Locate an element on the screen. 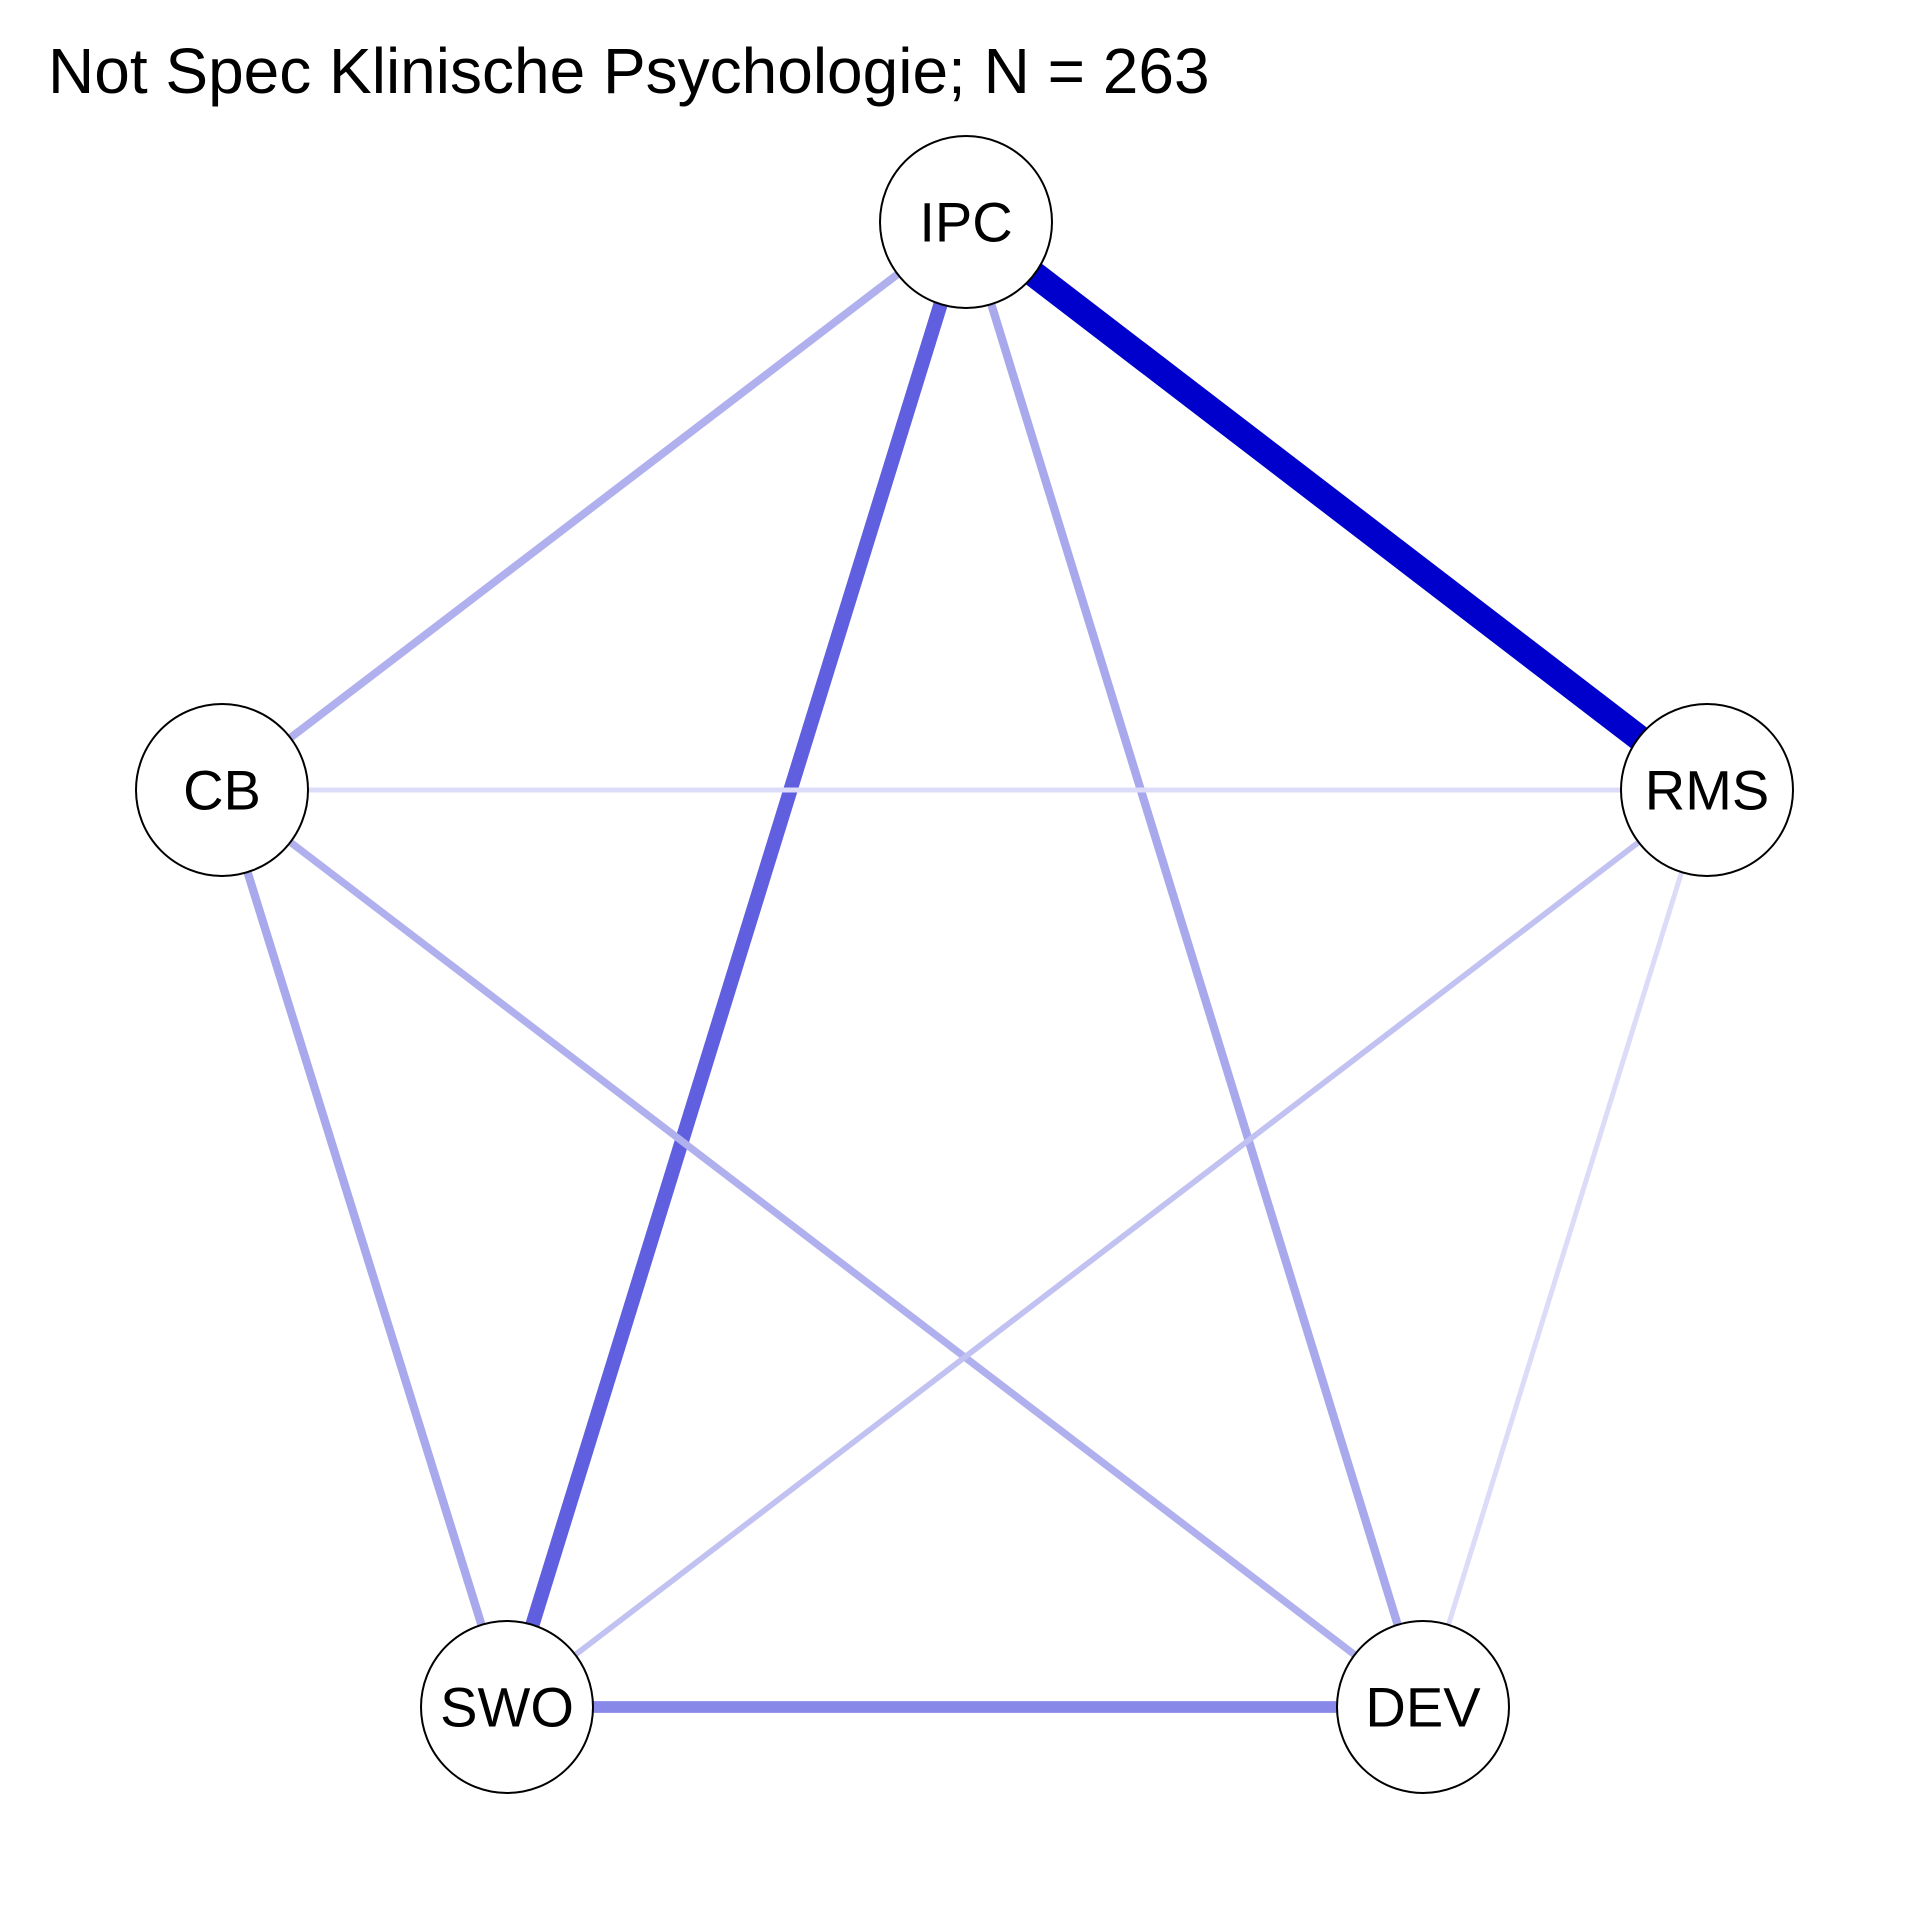 This screenshot has height=1920, width=1920. node-swo: SWO is located at coordinates (507, 1707).